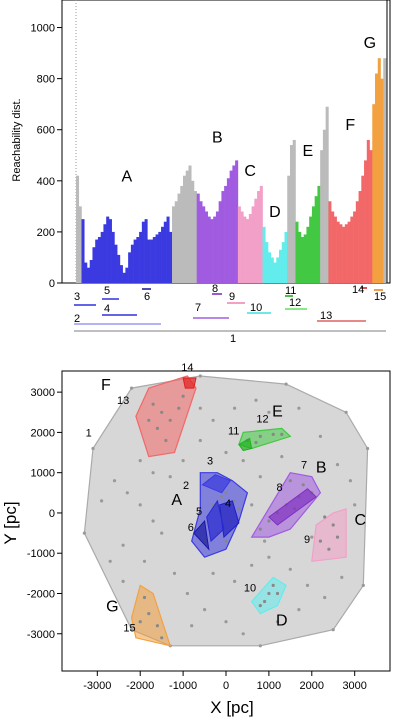  Describe the element at coordinates (275, 212) in the screenshot. I see `reachability-cluster-label-D: D` at that location.